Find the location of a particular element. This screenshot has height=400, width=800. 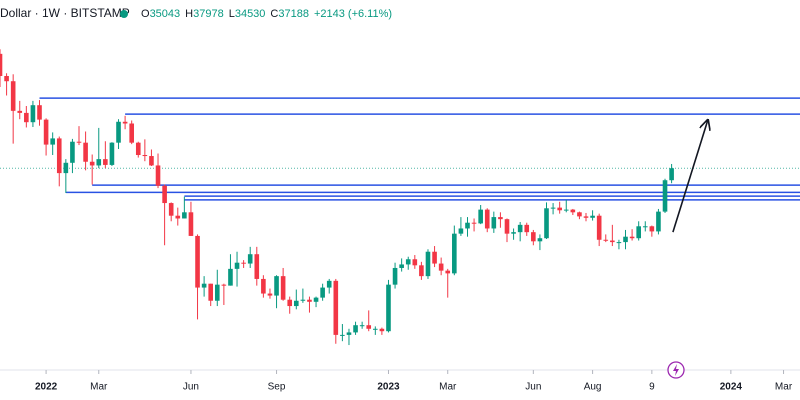

x-tick-label: 2024 is located at coordinates (731, 387).